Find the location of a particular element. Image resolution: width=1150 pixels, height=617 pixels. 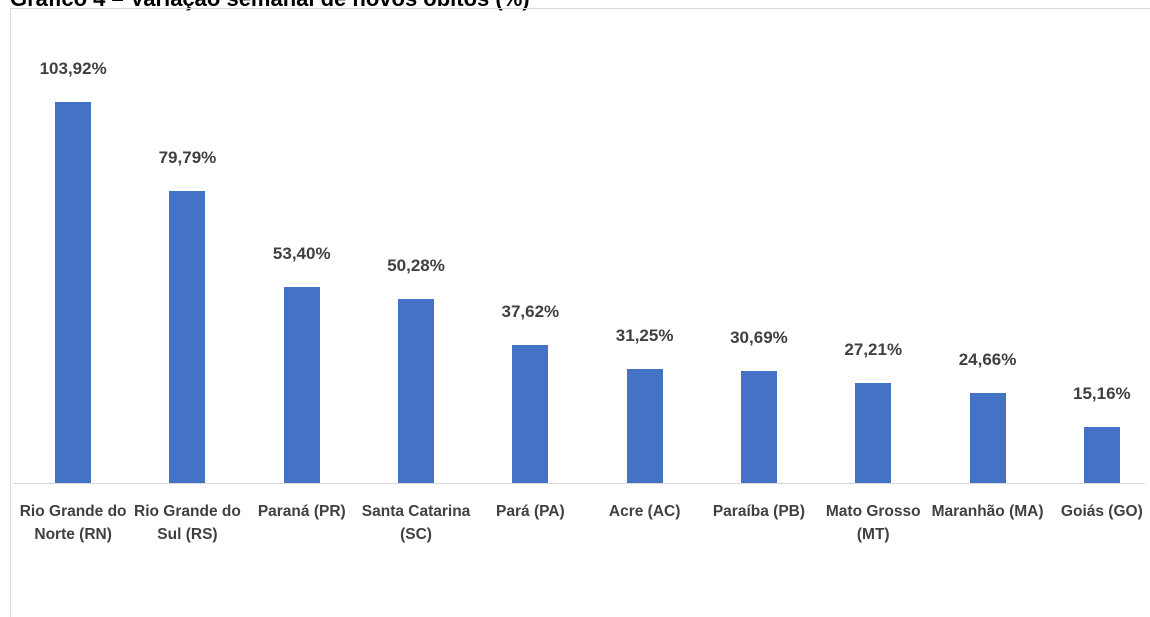

data-label: 15,16% is located at coordinates (1102, 394).